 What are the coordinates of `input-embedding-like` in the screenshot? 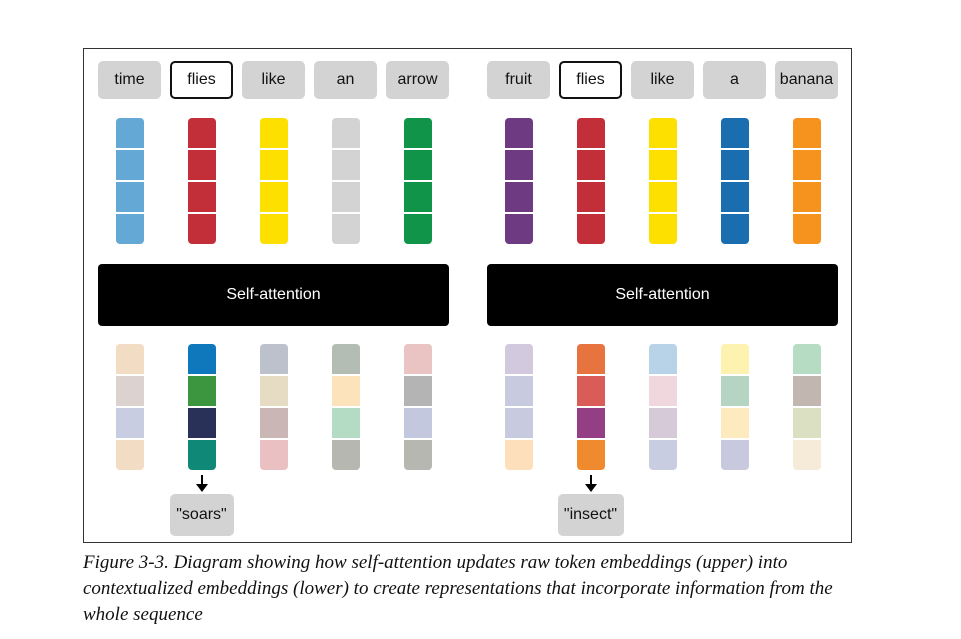 It's located at (273, 181).